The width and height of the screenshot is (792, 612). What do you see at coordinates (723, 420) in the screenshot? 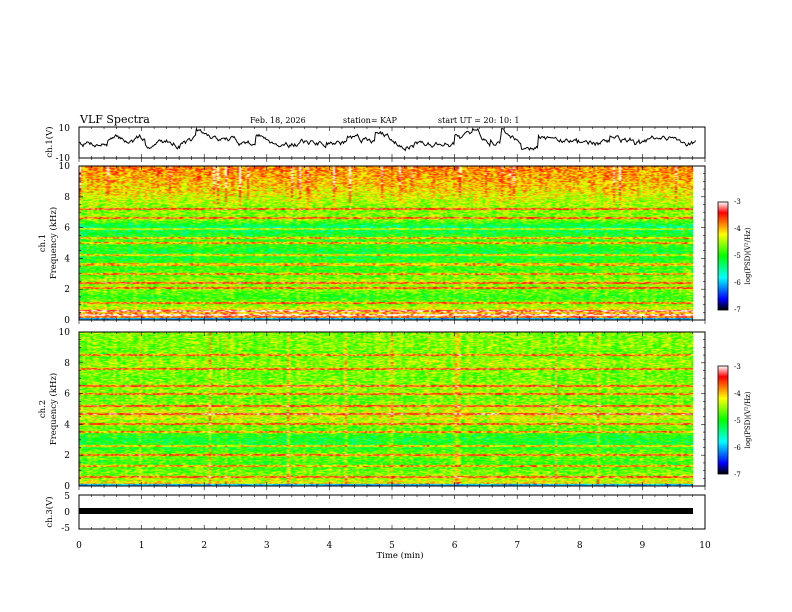
I see `colorbar-2-scale` at bounding box center [723, 420].